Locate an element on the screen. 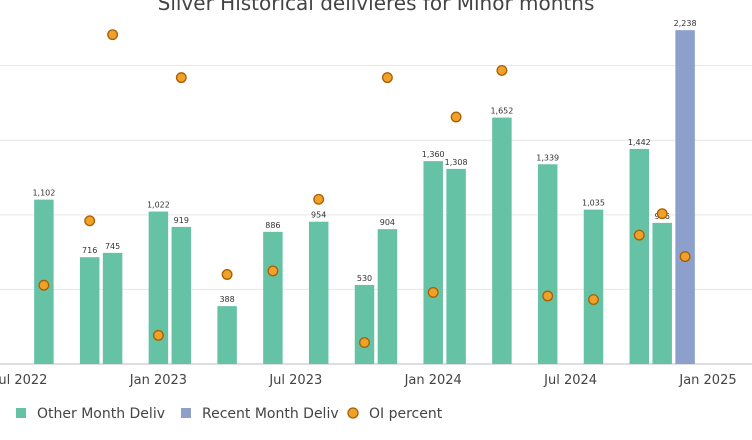  bar-value-label: 1,652 is located at coordinates (501, 111).